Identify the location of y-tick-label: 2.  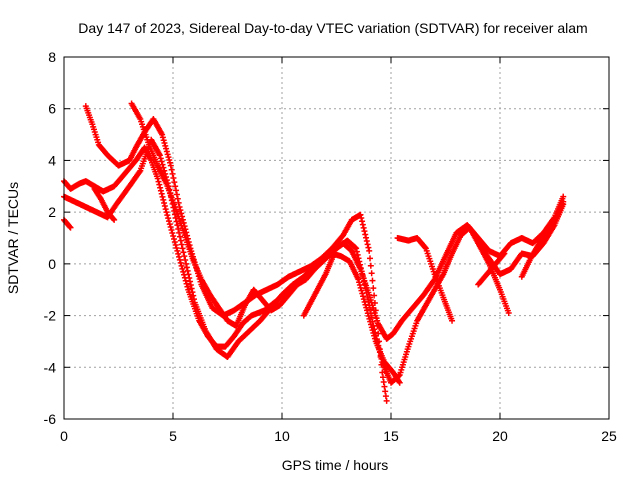
(52, 212).